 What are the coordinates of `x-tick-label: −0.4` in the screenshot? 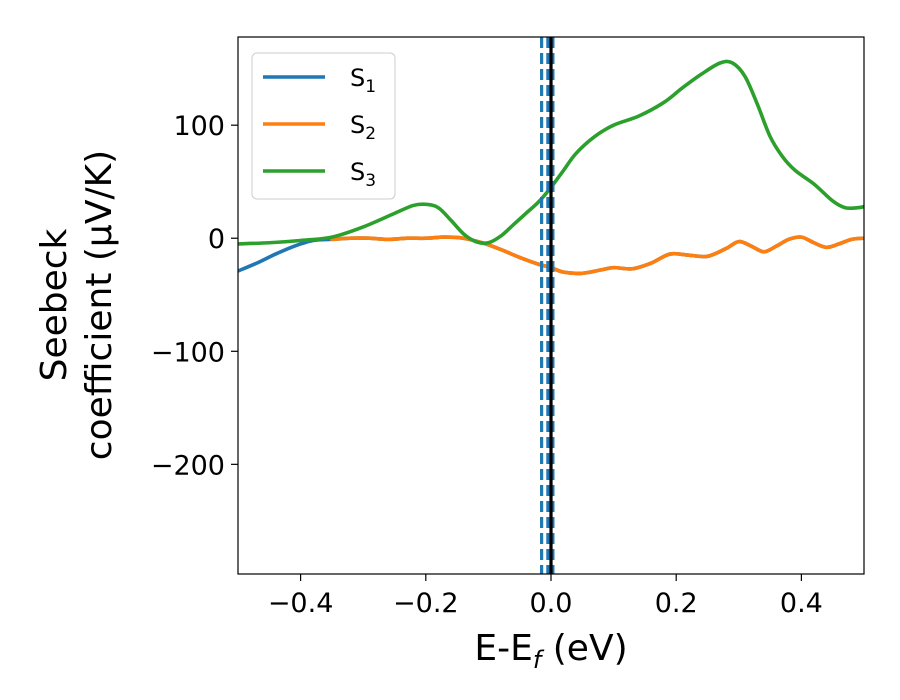 It's located at (301, 603).